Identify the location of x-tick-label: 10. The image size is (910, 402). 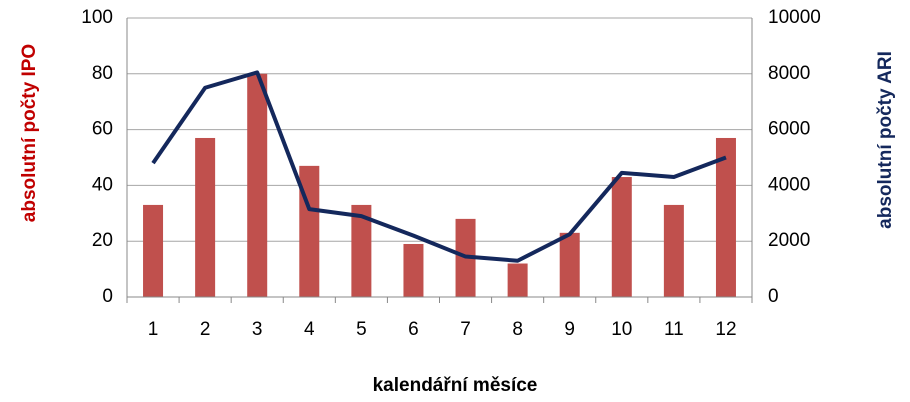
(621, 329).